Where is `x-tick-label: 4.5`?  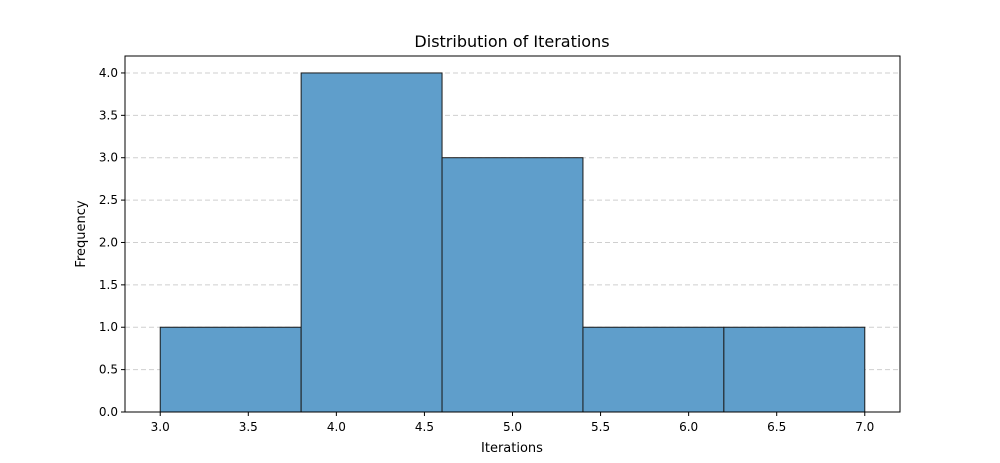
x-tick-label: 4.5 is located at coordinates (424, 427).